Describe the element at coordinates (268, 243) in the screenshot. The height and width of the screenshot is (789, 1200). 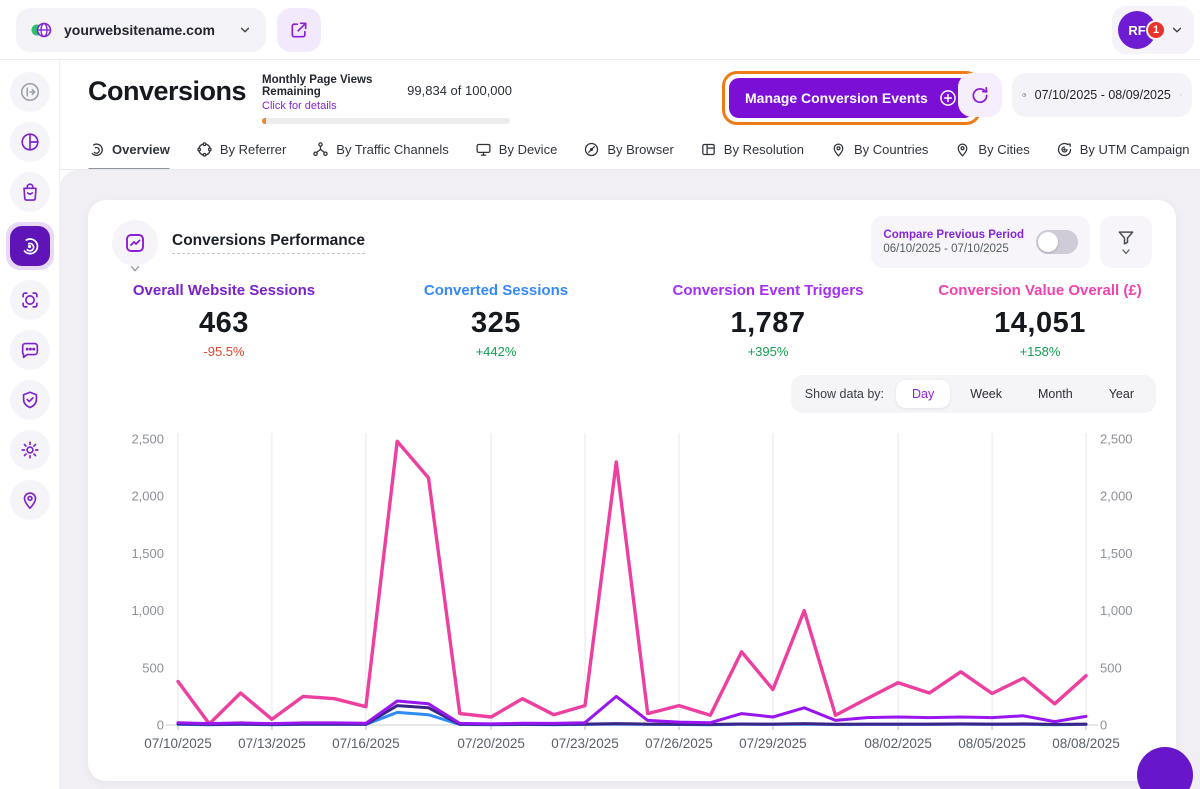
I see `card-title: Conversions Performance` at that location.